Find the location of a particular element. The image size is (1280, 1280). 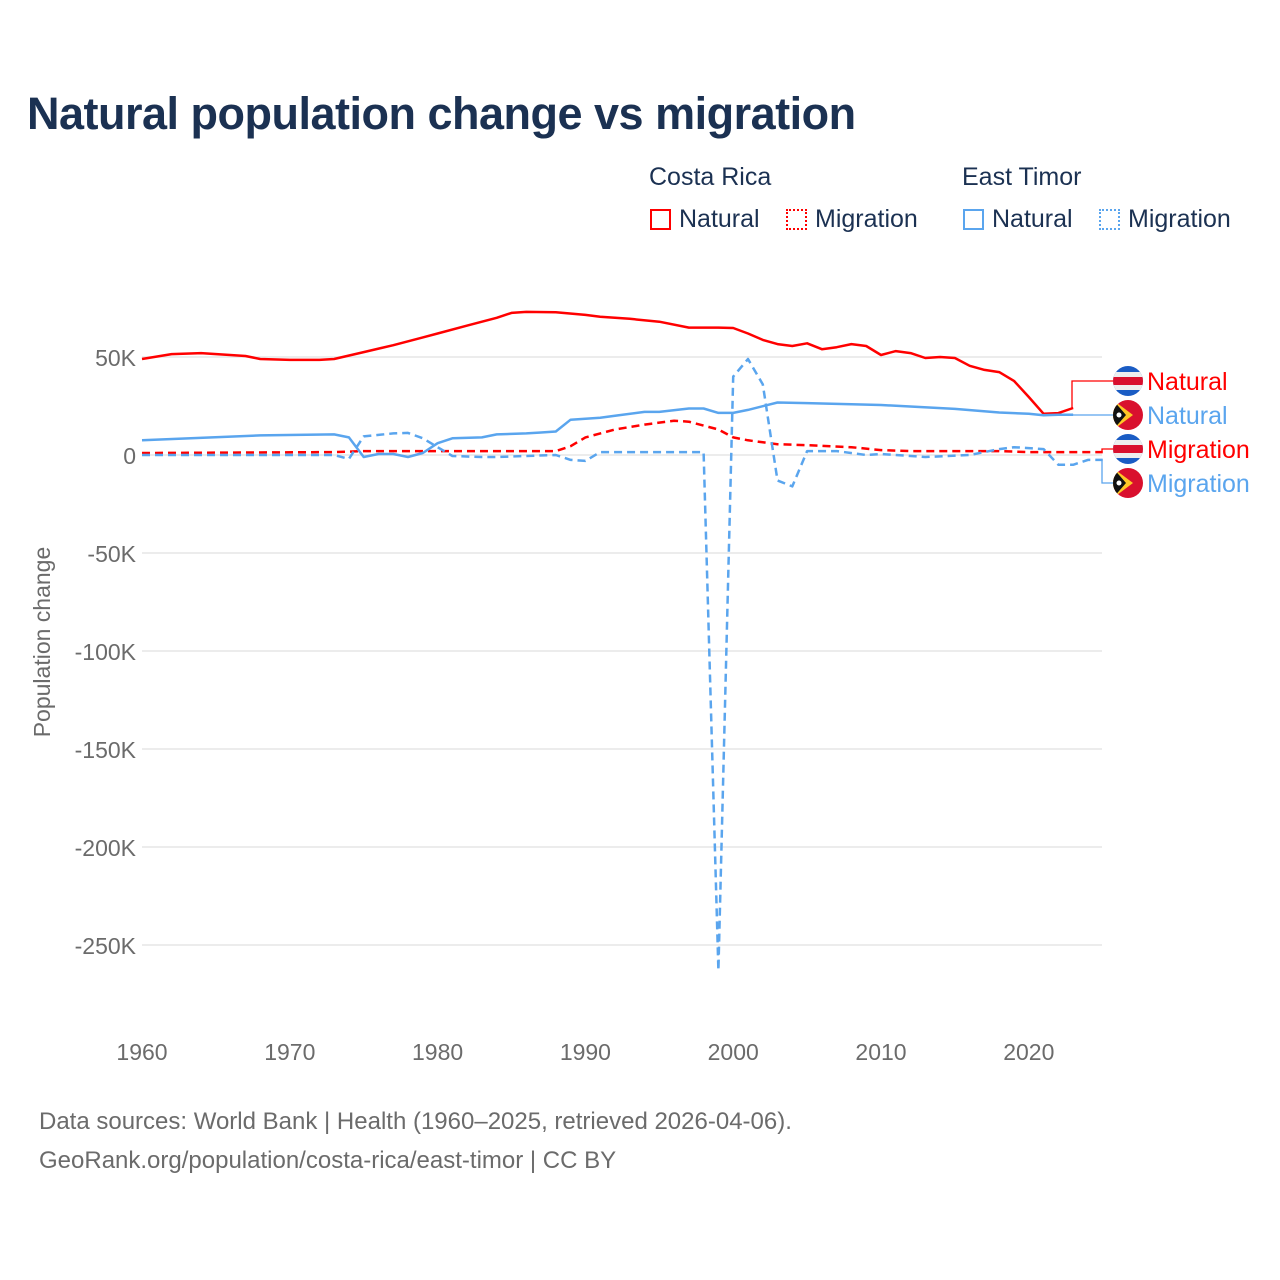

legend-group-costa-rica: Costa Rica is located at coordinates (710, 177).